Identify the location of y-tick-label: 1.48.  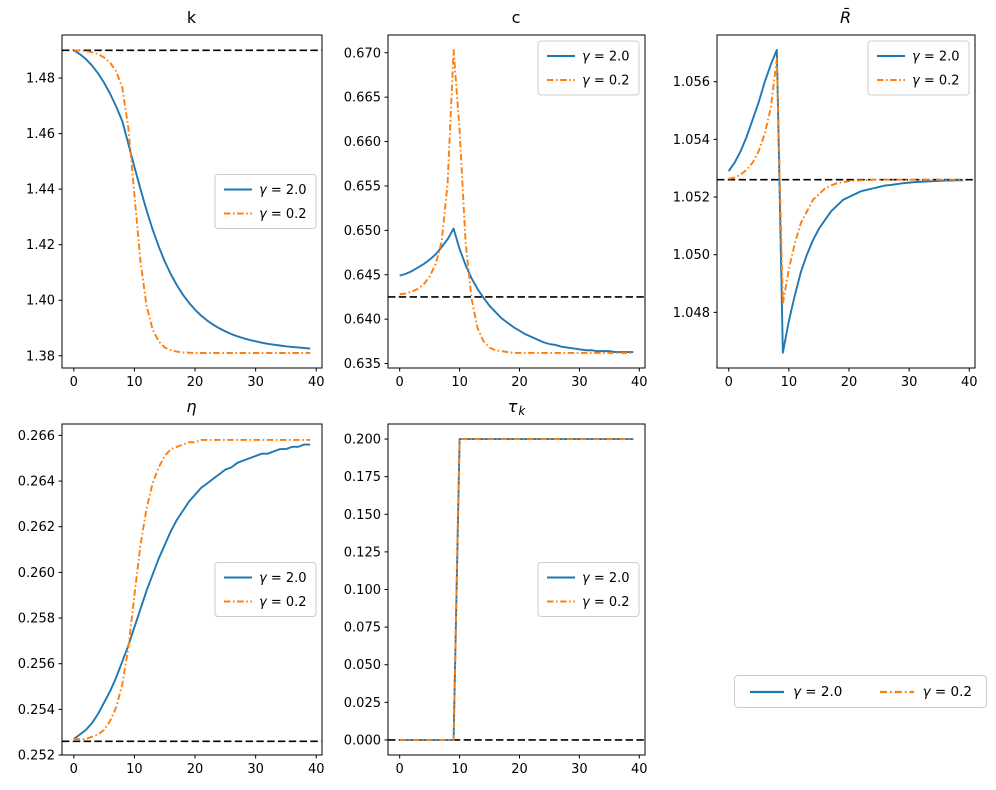
(40, 79).